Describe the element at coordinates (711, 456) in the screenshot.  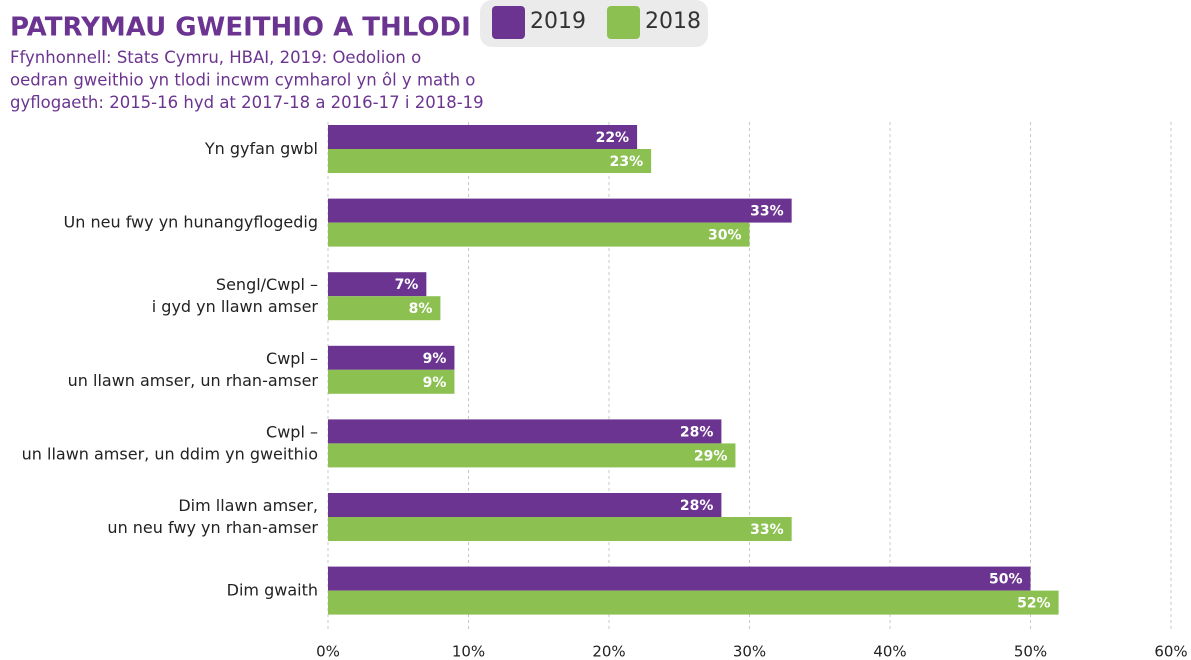
I see `value-label: 29%` at that location.